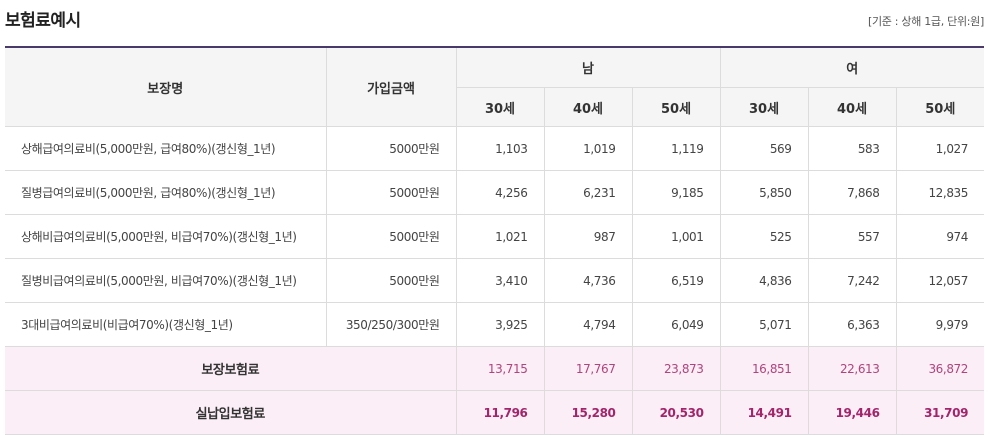  What do you see at coordinates (925, 21) in the screenshot?
I see `unit-note: [기준 : 상해 1급, 단위:원]` at bounding box center [925, 21].